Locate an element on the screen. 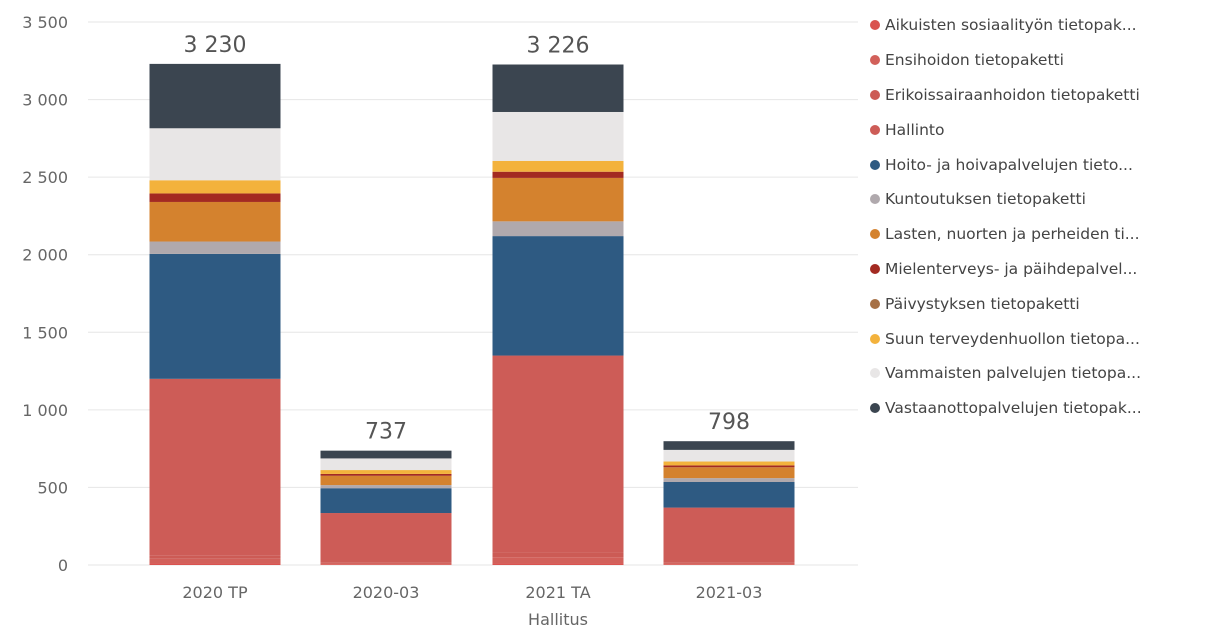 This screenshot has height=636, width=1232. y-tick-label: 2 500 is located at coordinates (45, 177).